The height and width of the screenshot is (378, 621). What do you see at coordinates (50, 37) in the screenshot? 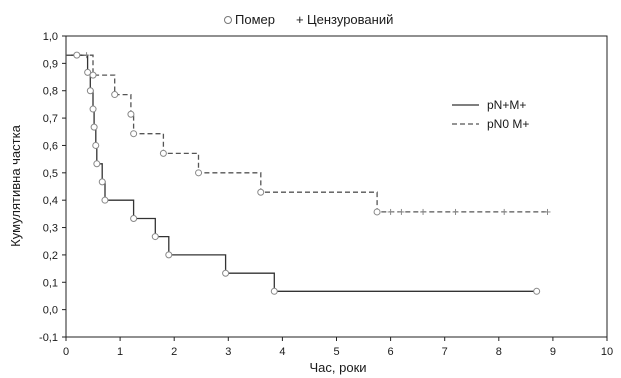
I see `y-tick-label: 1,0` at bounding box center [50, 37].